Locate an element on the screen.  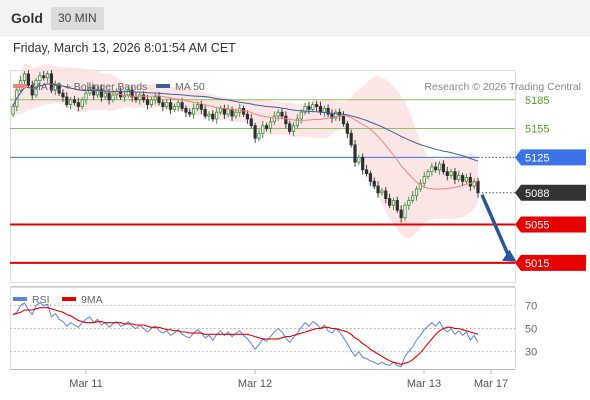
level-label-5185: 5185 is located at coordinates (537, 101).